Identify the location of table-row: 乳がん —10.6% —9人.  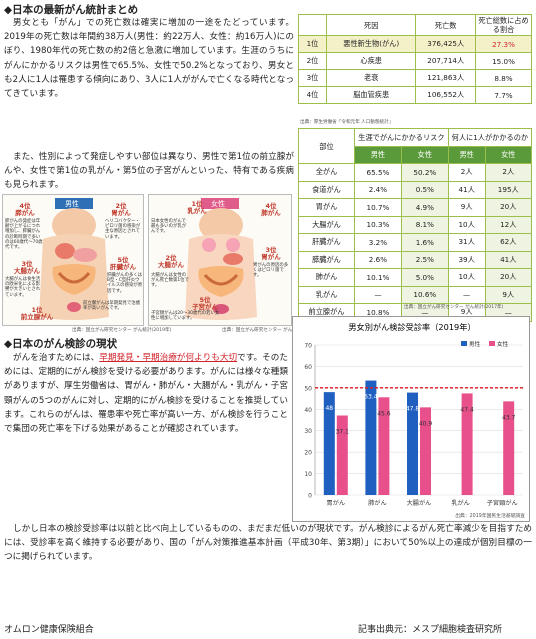
(415, 294).